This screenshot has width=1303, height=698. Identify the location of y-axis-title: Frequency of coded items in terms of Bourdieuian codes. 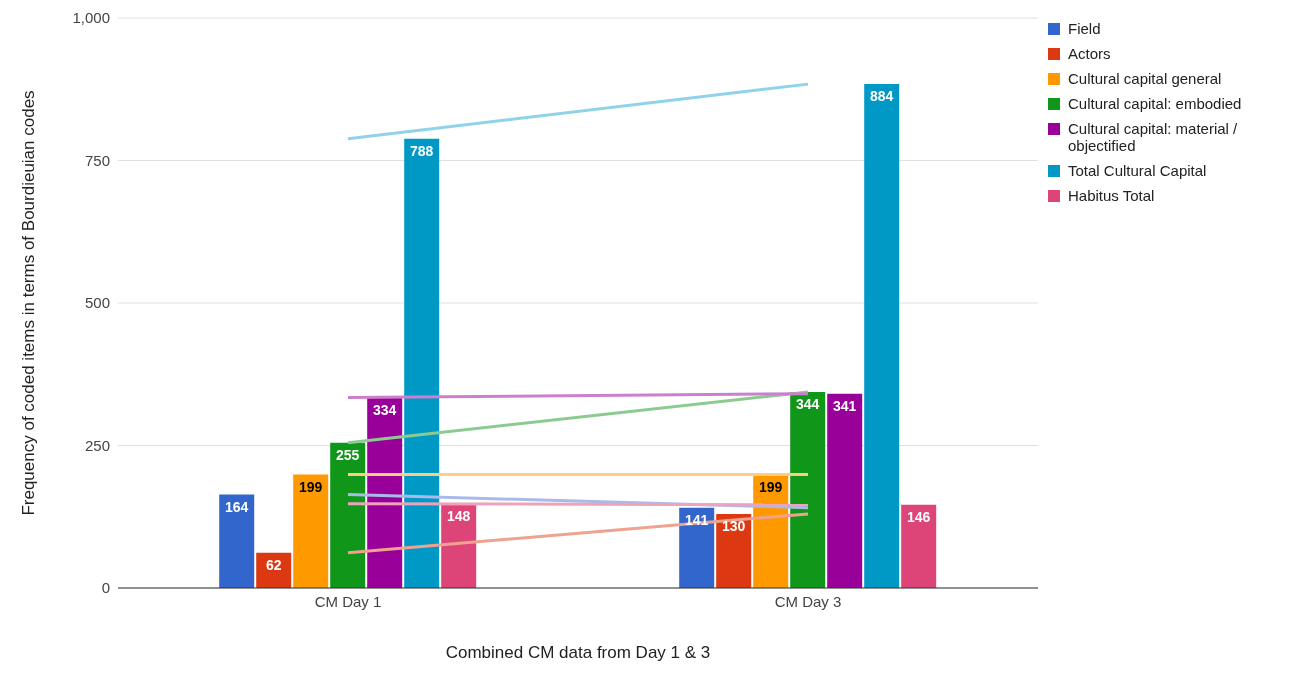
(29, 303).